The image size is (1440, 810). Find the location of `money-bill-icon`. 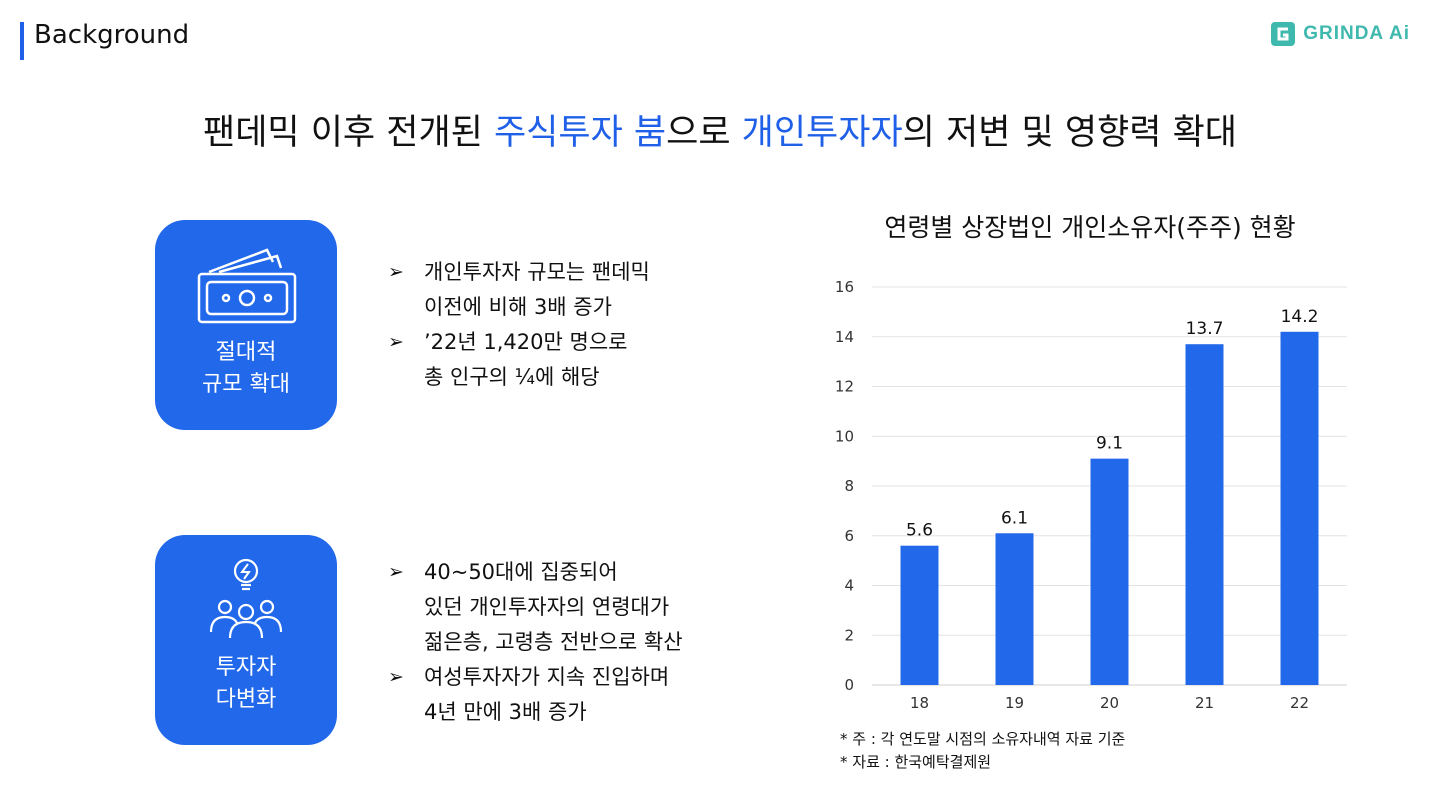

money-bill-icon is located at coordinates (246, 288).